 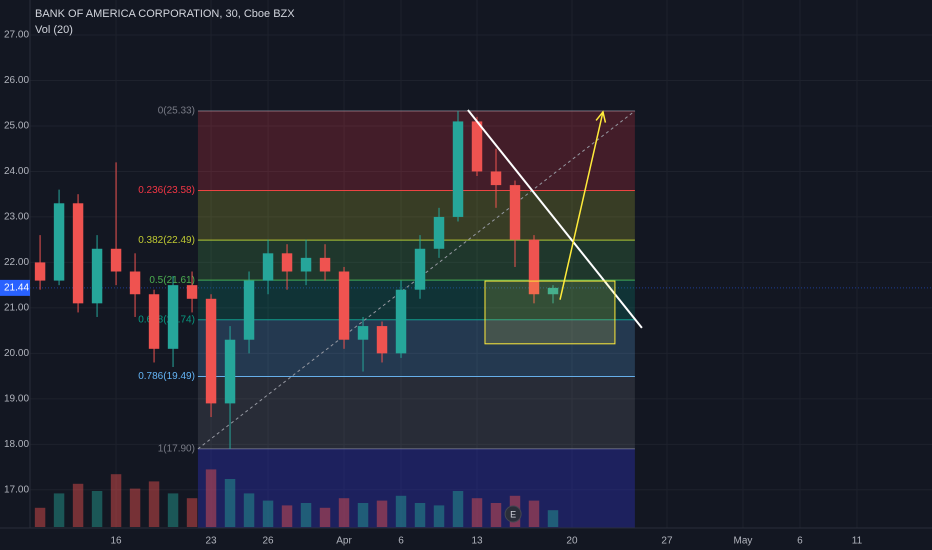 What do you see at coordinates (581, 205) in the screenshot?
I see `arrow-line` at bounding box center [581, 205].